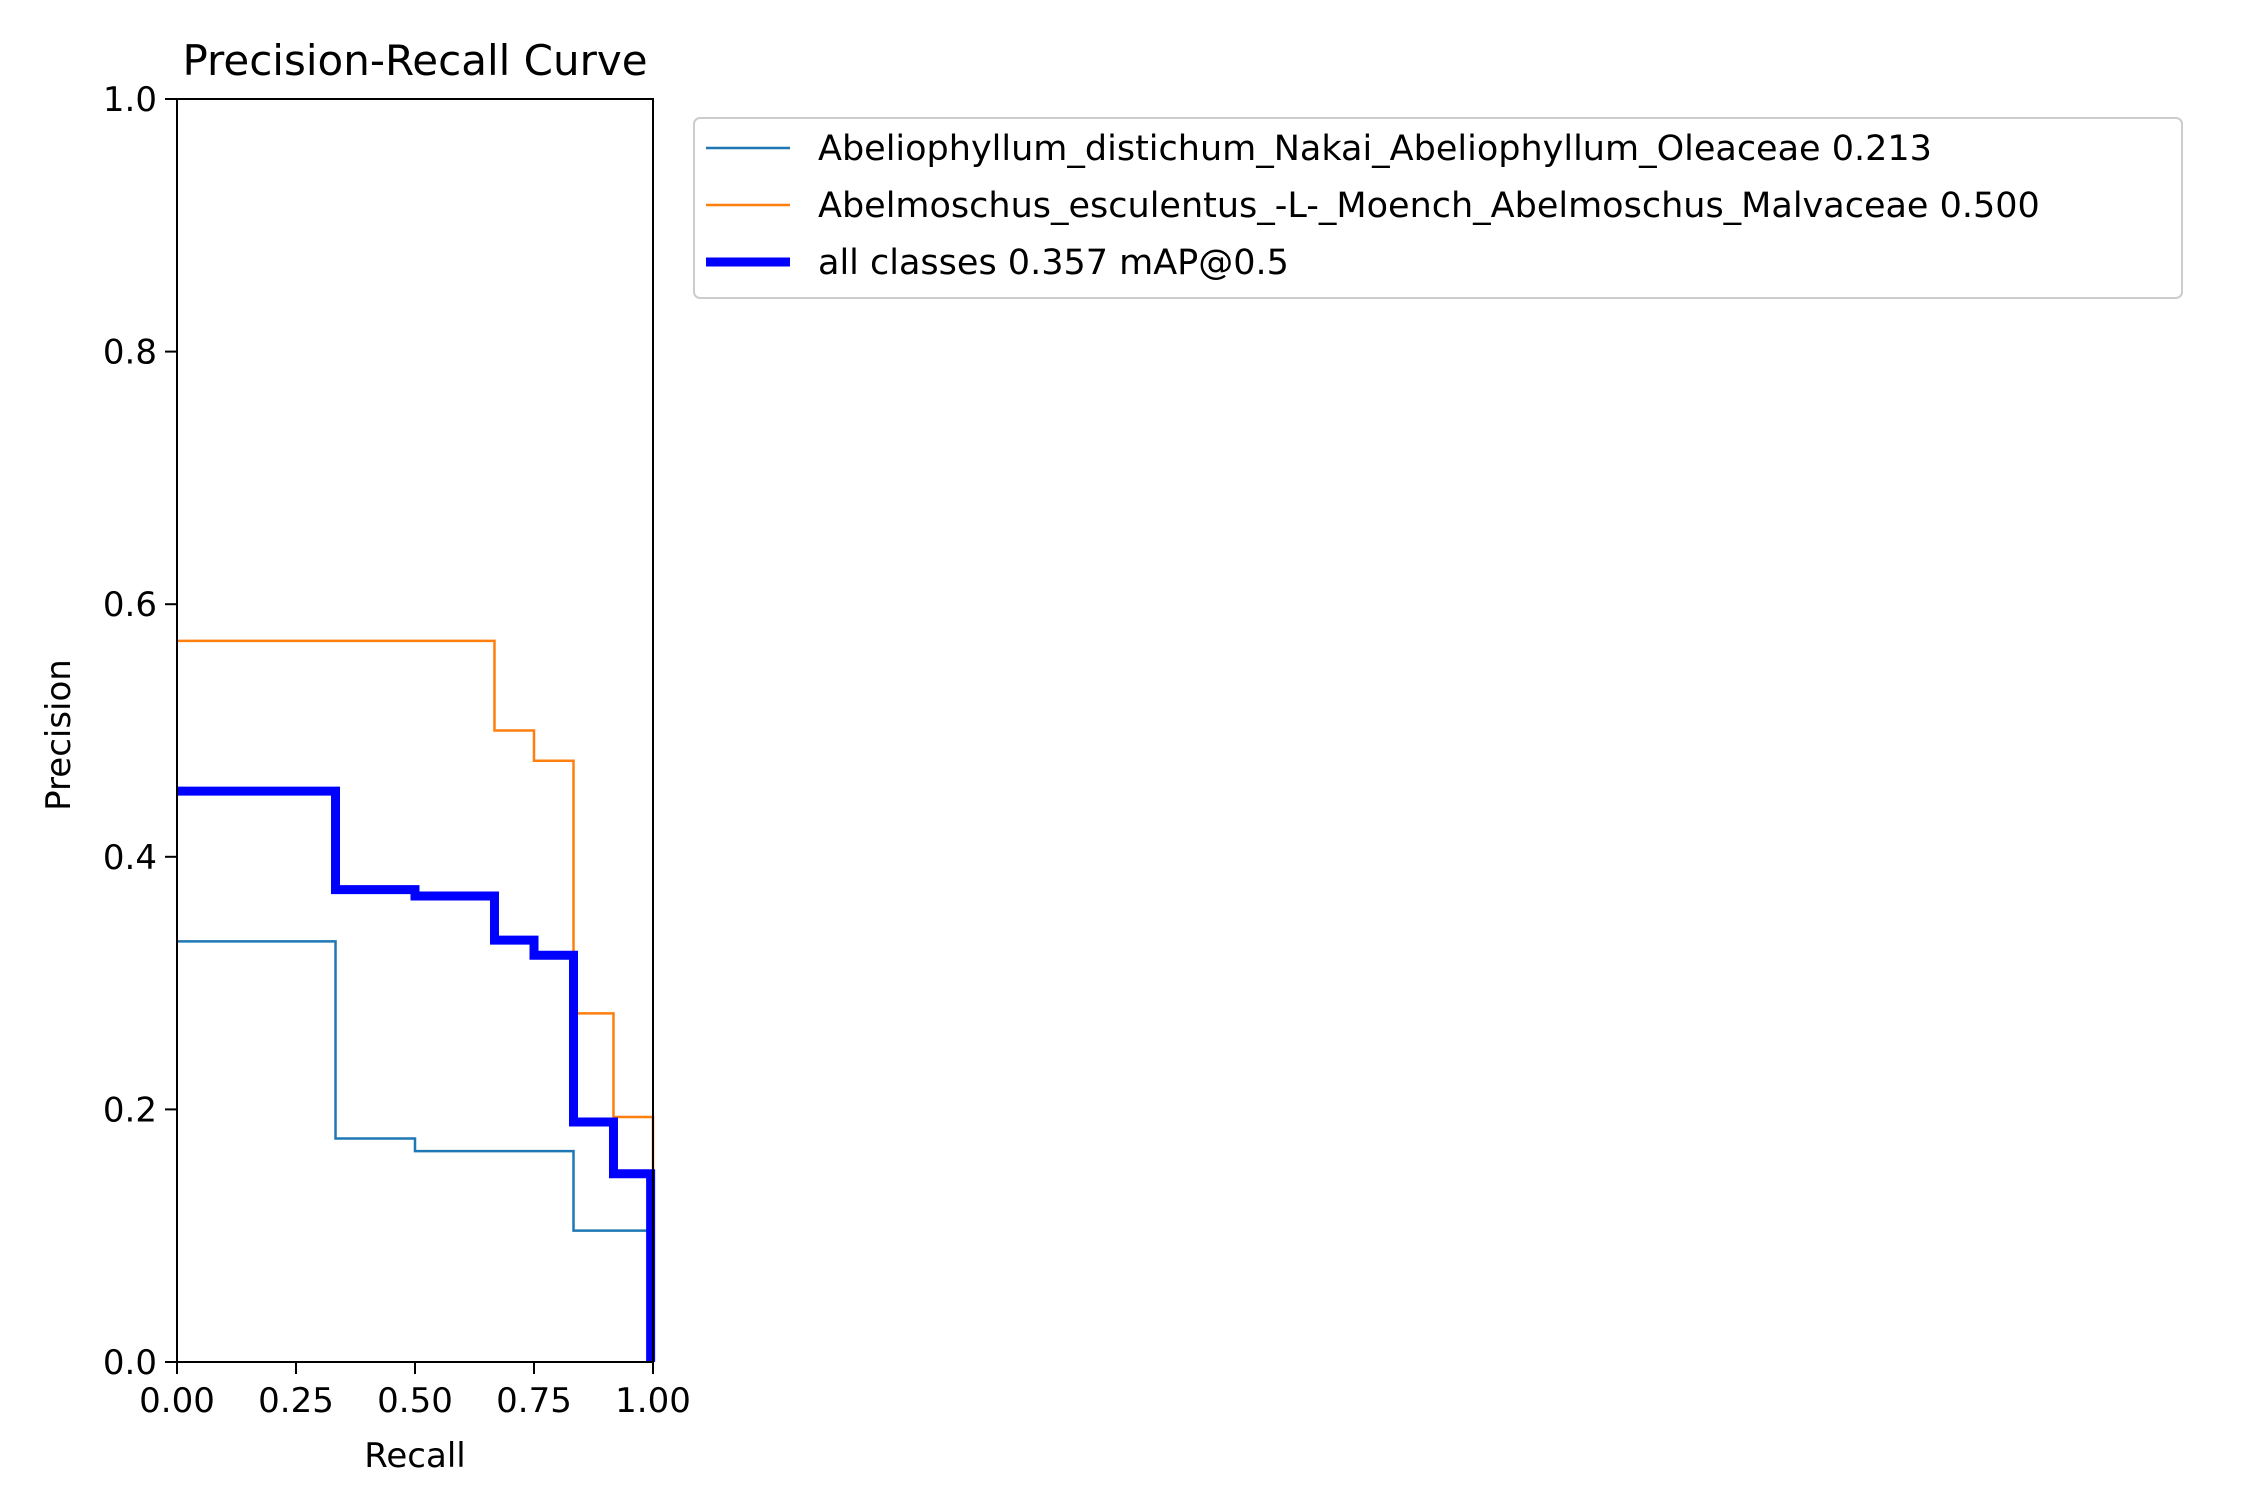  Describe the element at coordinates (130, 100) in the screenshot. I see `y-tick-label: 1.0` at that location.